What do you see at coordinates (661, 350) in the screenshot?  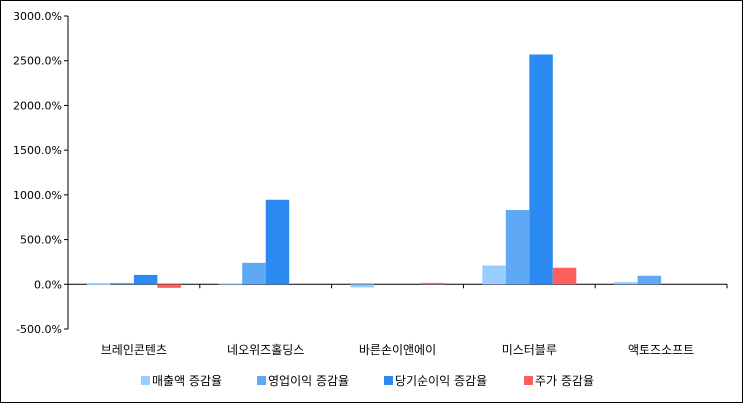 I see `category-label: 액토즈소프트` at bounding box center [661, 350].